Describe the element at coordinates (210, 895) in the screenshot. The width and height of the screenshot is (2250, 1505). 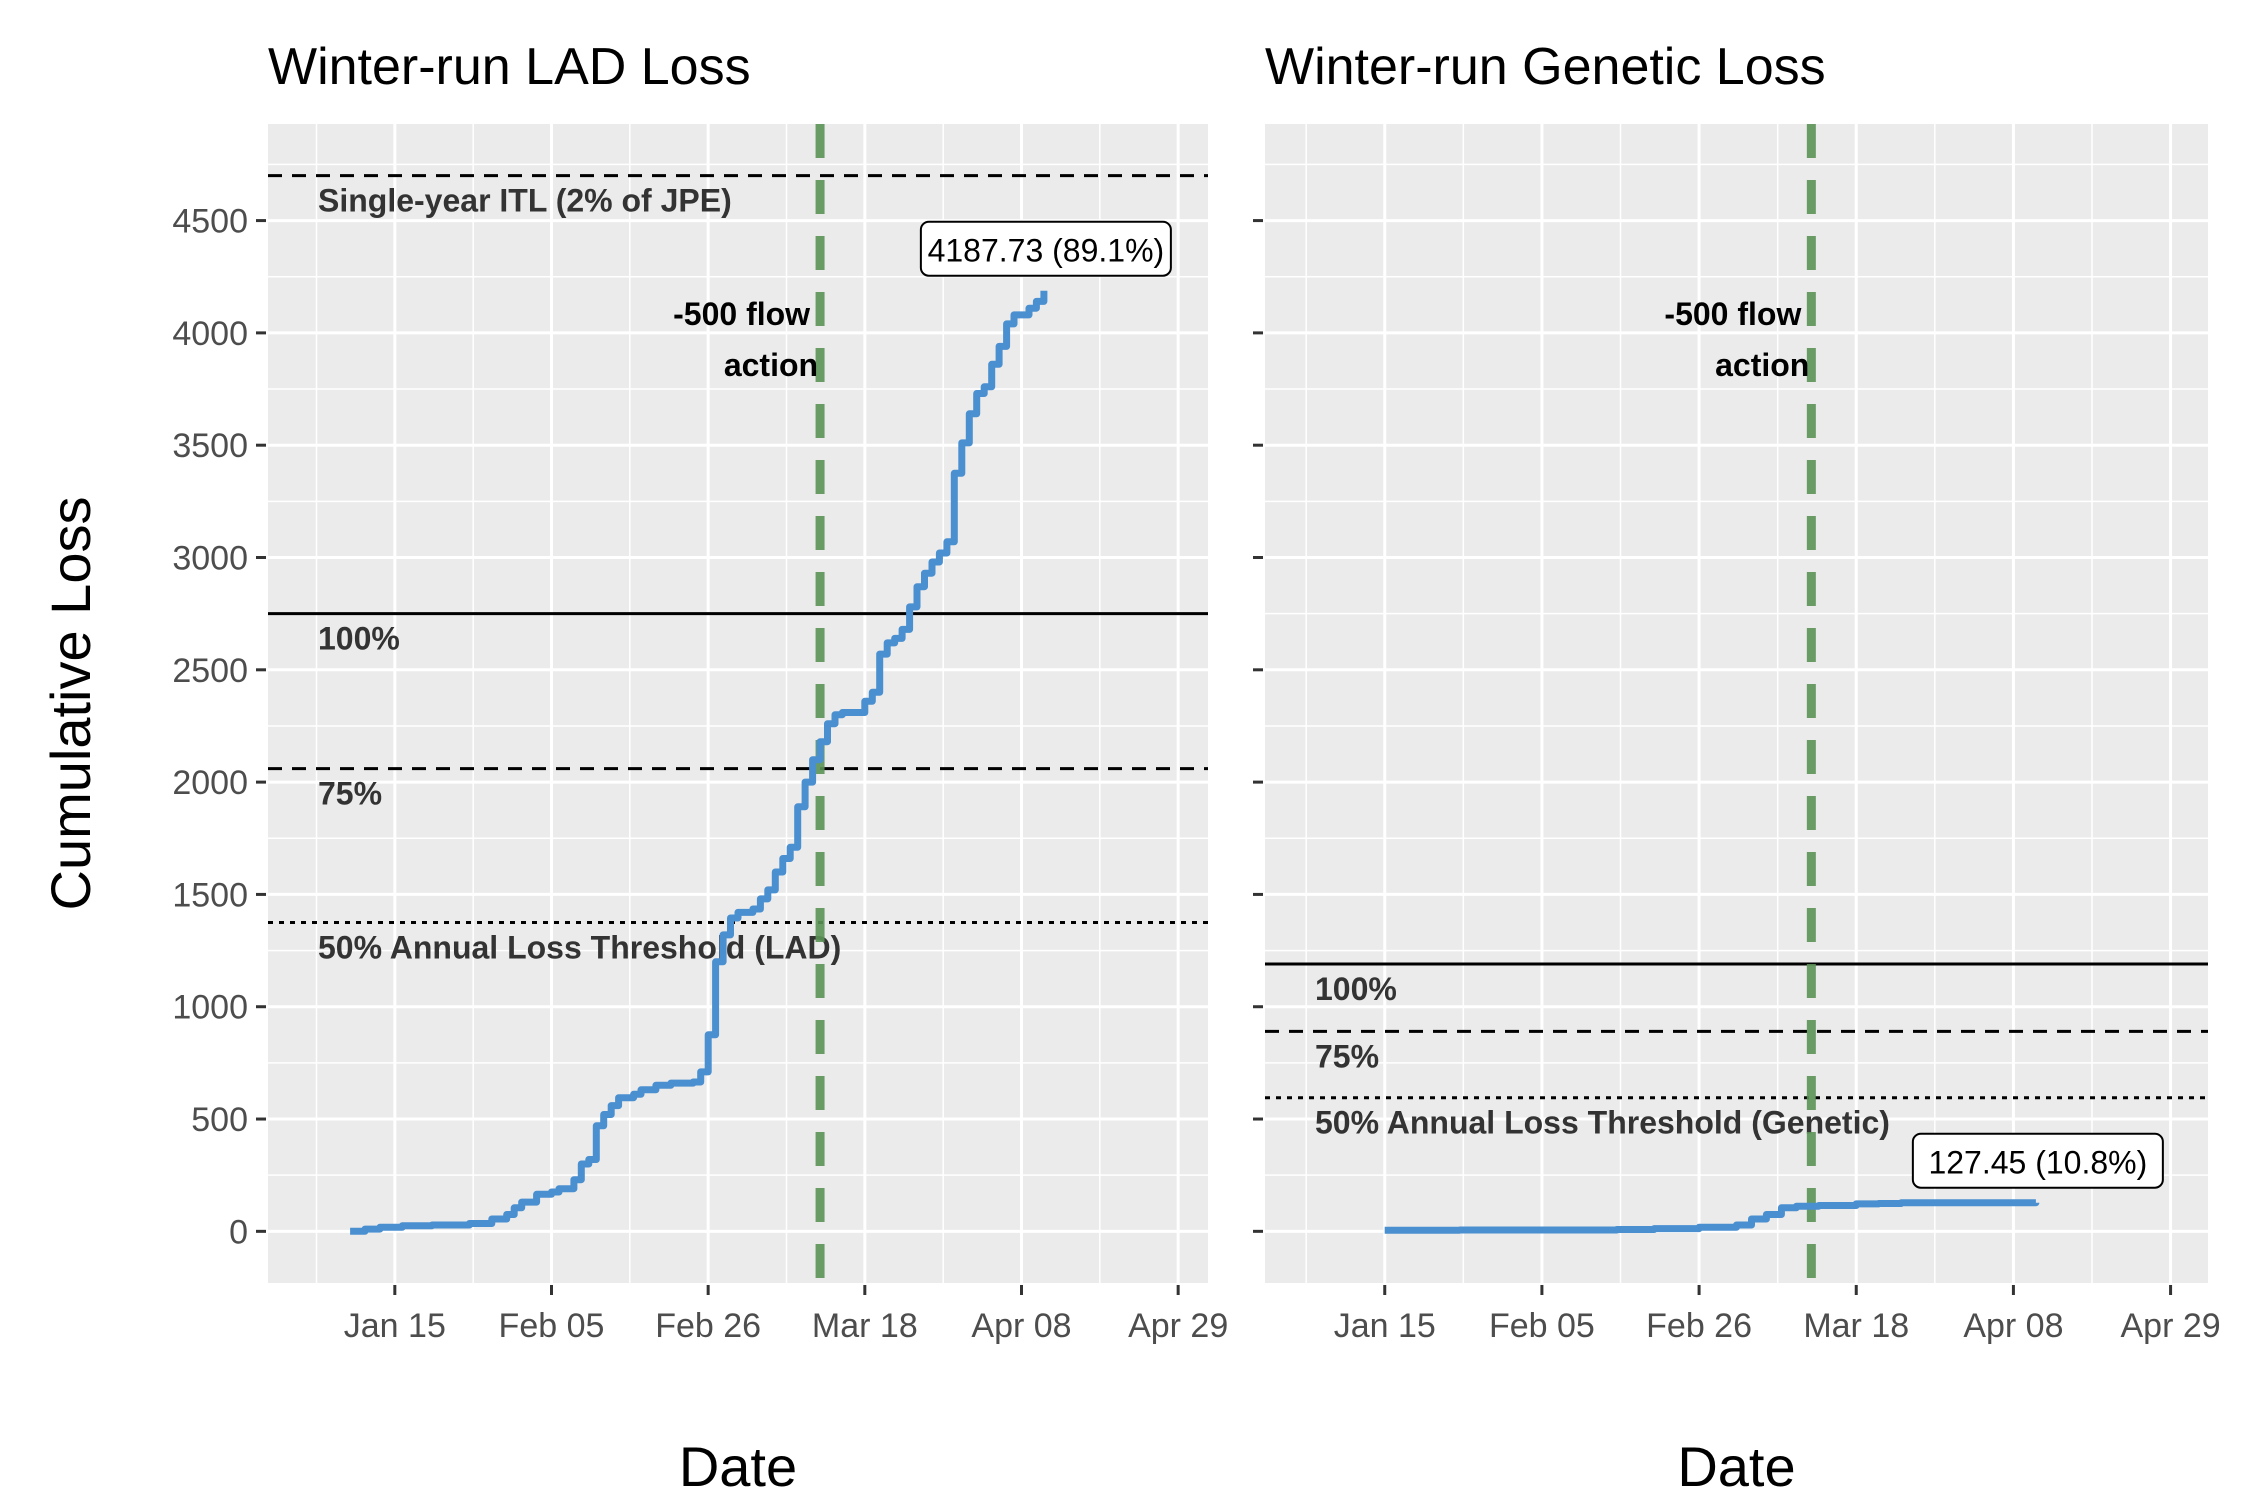
I see `y-tick-label: 1500` at that location.